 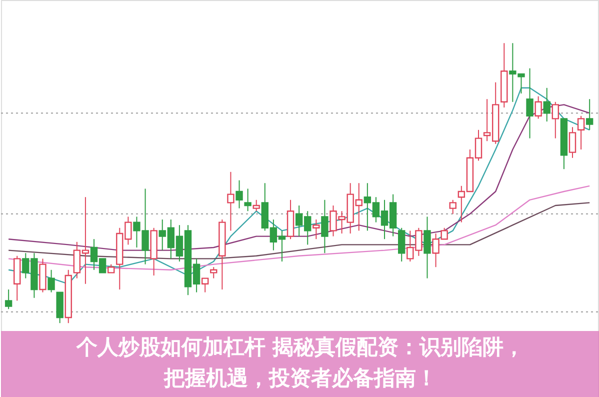 What do you see at coordinates (300, 362) in the screenshot?
I see `text: 个人炒股如何加杠杆 揭秘真假配资：识别陷阱，把握机遇，投资者必备指南！` at bounding box center [300, 362].